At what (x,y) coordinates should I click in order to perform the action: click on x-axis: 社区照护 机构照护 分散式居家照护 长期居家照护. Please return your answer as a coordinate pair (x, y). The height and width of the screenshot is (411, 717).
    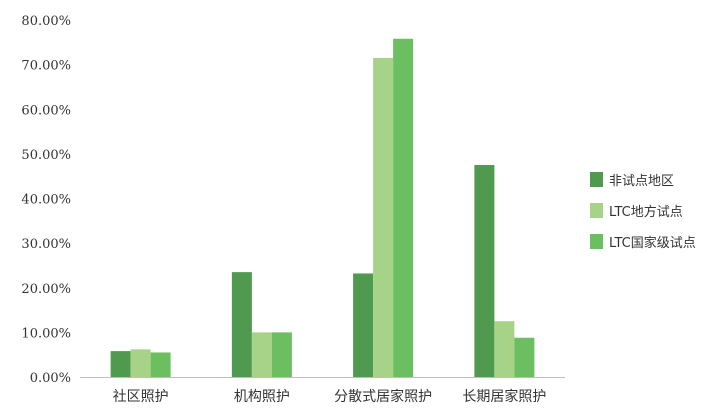
    Looking at the image, I should click on (322, 391).